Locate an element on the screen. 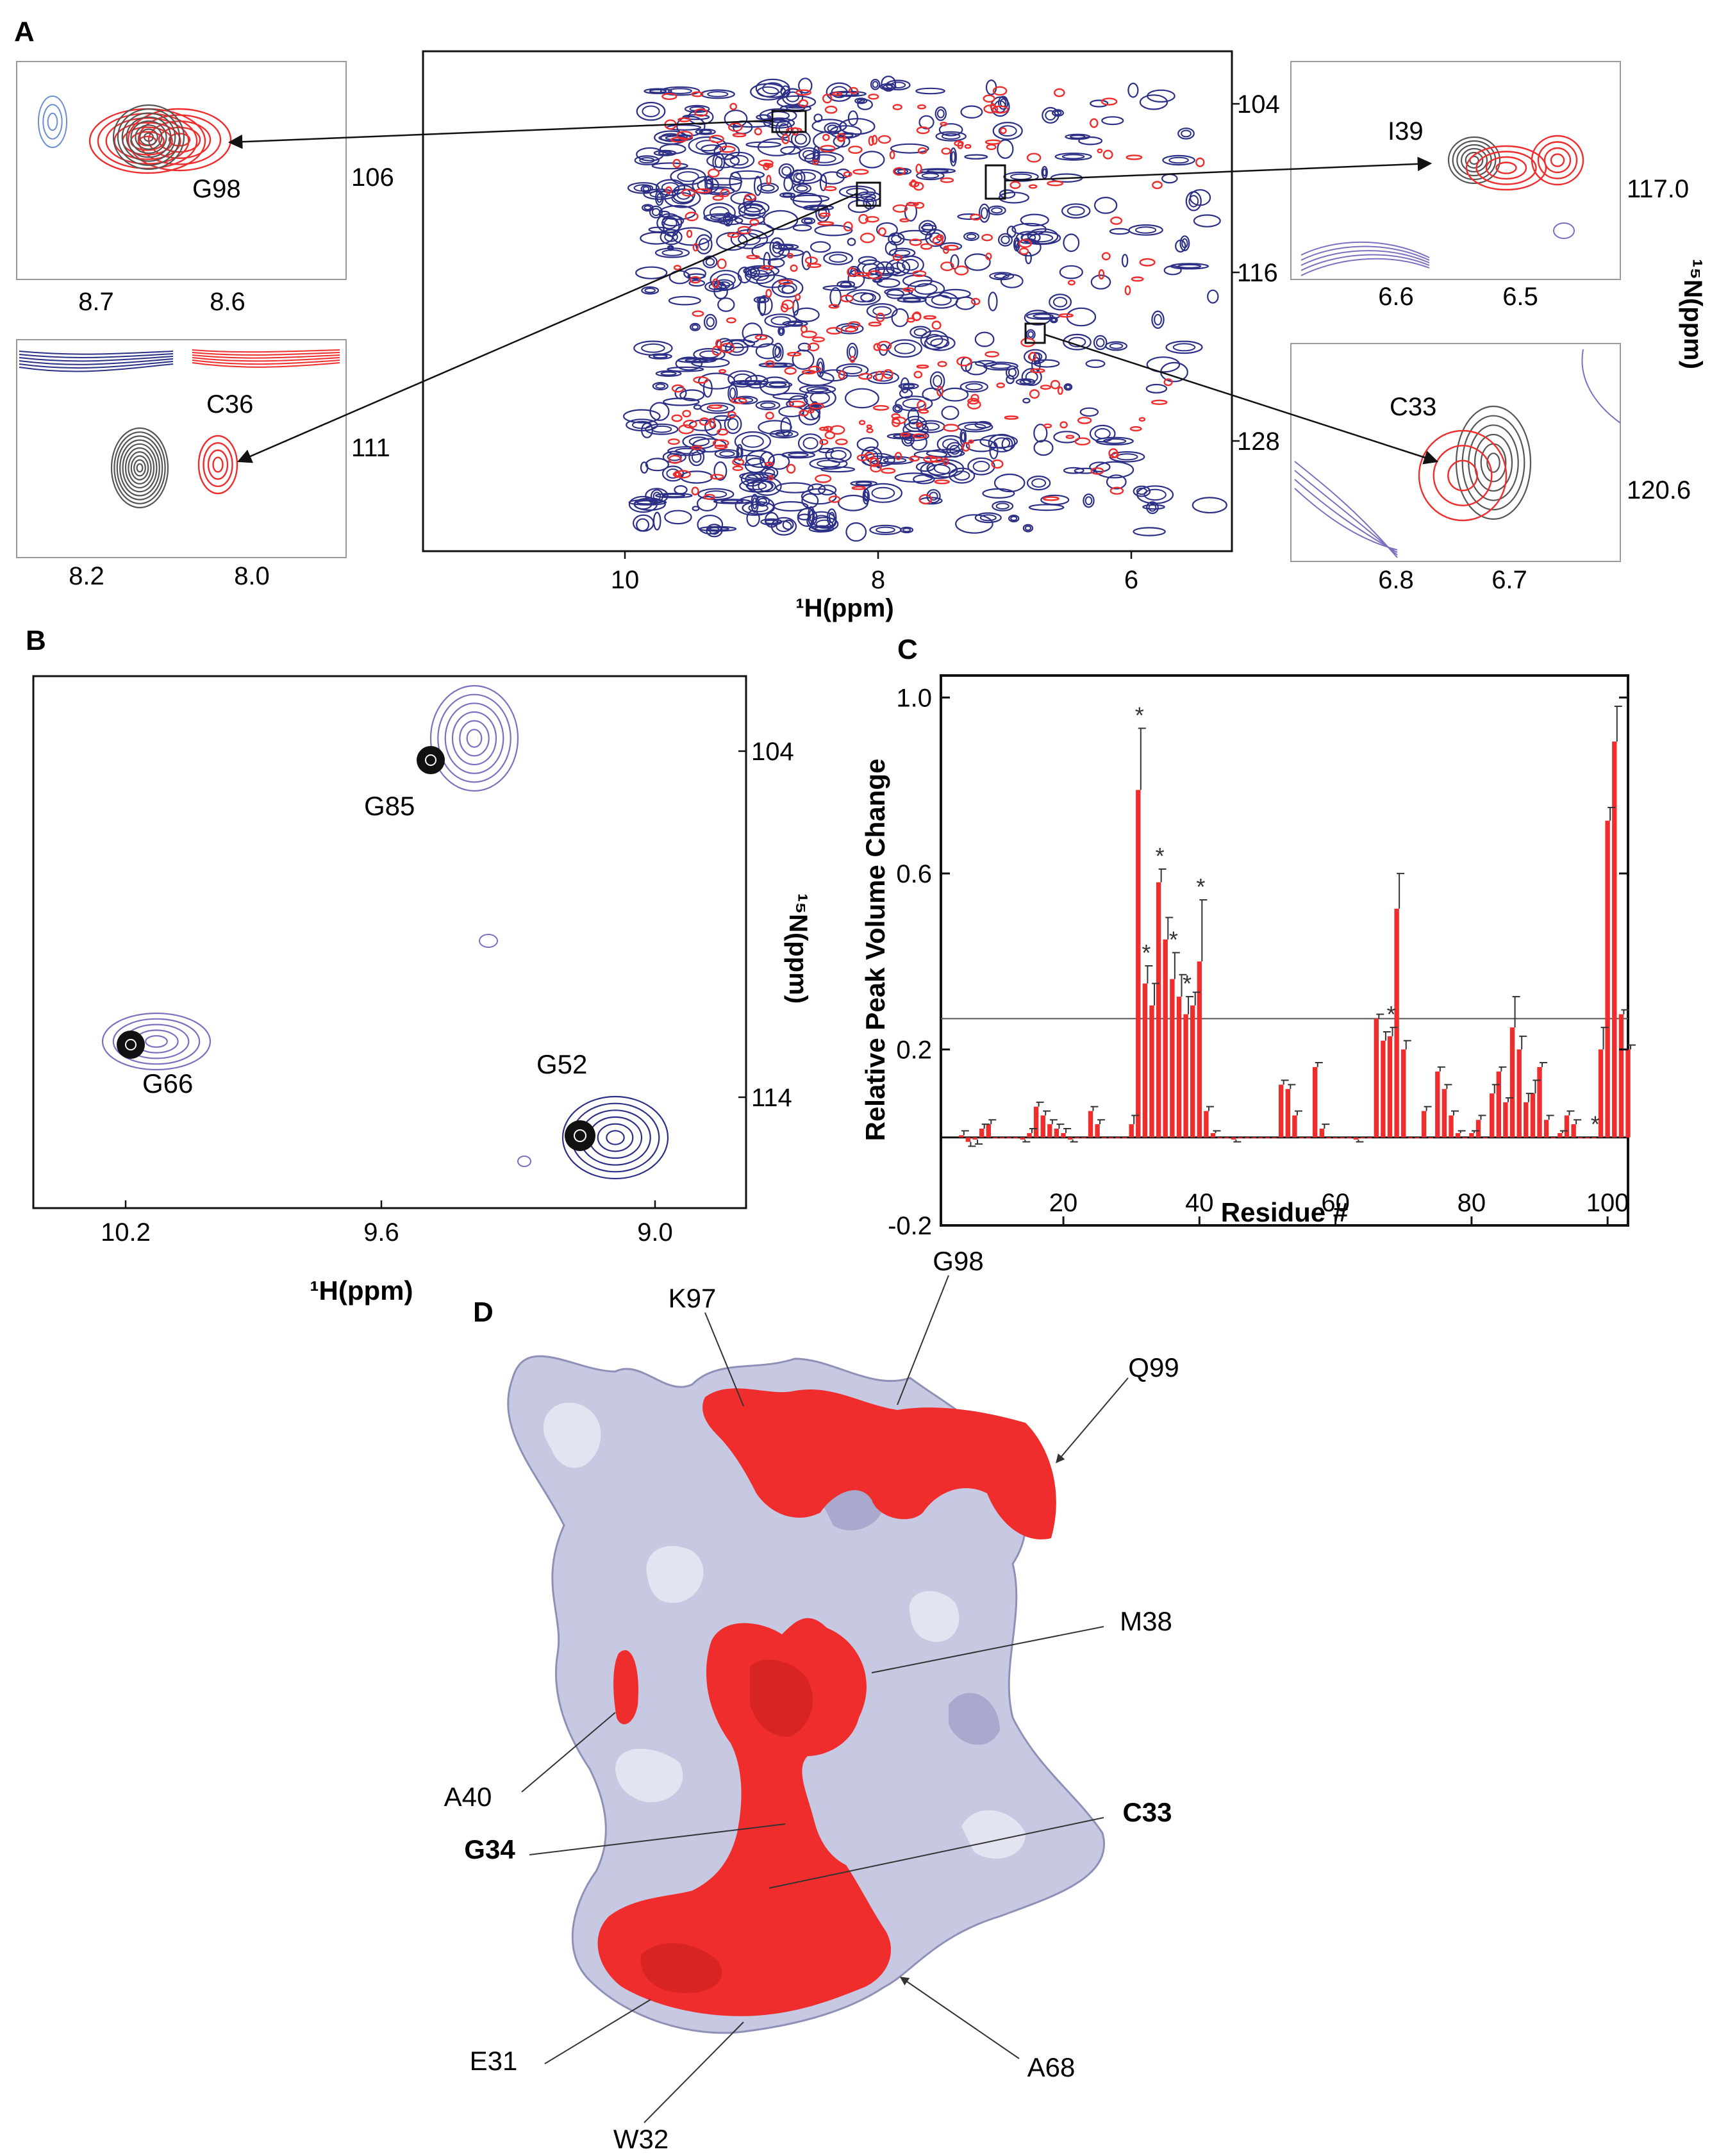 The height and width of the screenshot is (2156, 1728). main-spectrum-red-contours is located at coordinates (933, 296).